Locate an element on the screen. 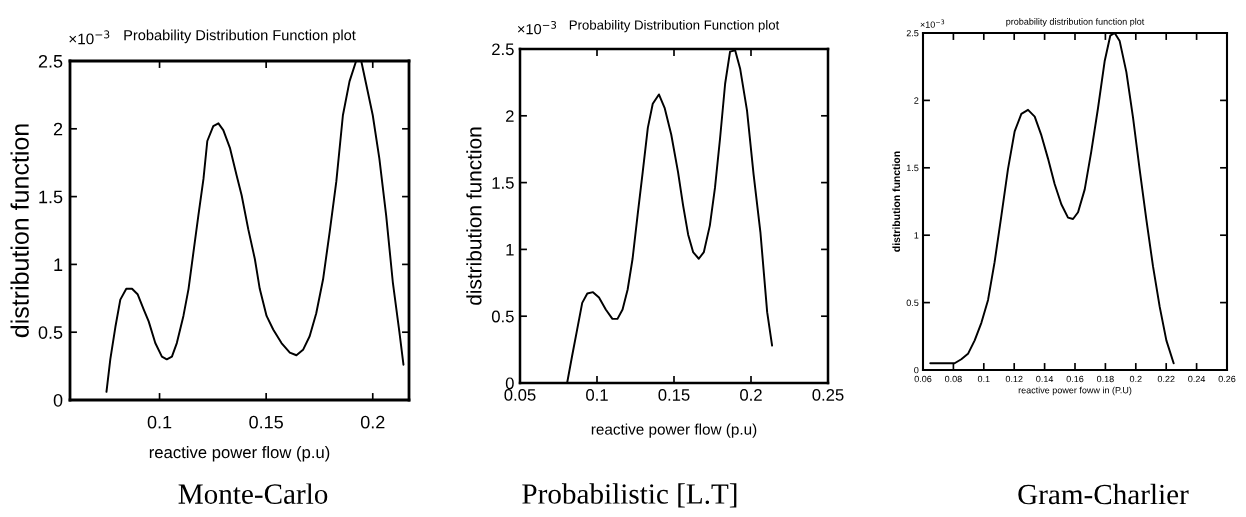 This screenshot has width=1246, height=517. x-tick-label: 0.05 is located at coordinates (520, 395).